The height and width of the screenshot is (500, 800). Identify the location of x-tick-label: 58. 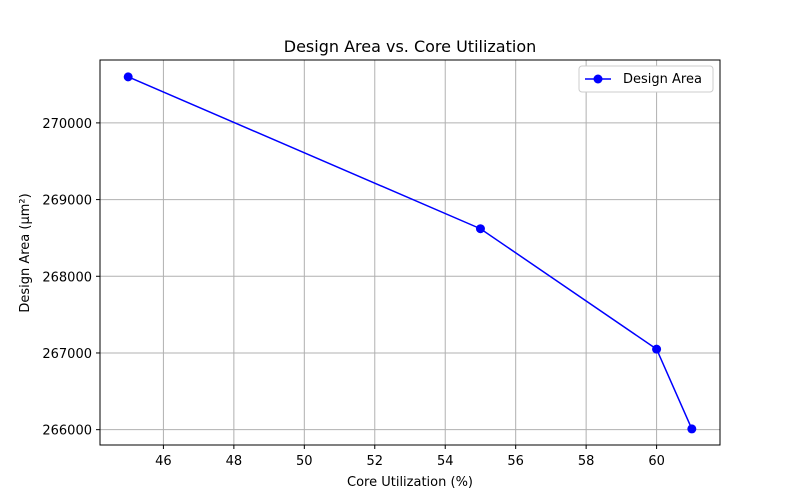
(586, 461).